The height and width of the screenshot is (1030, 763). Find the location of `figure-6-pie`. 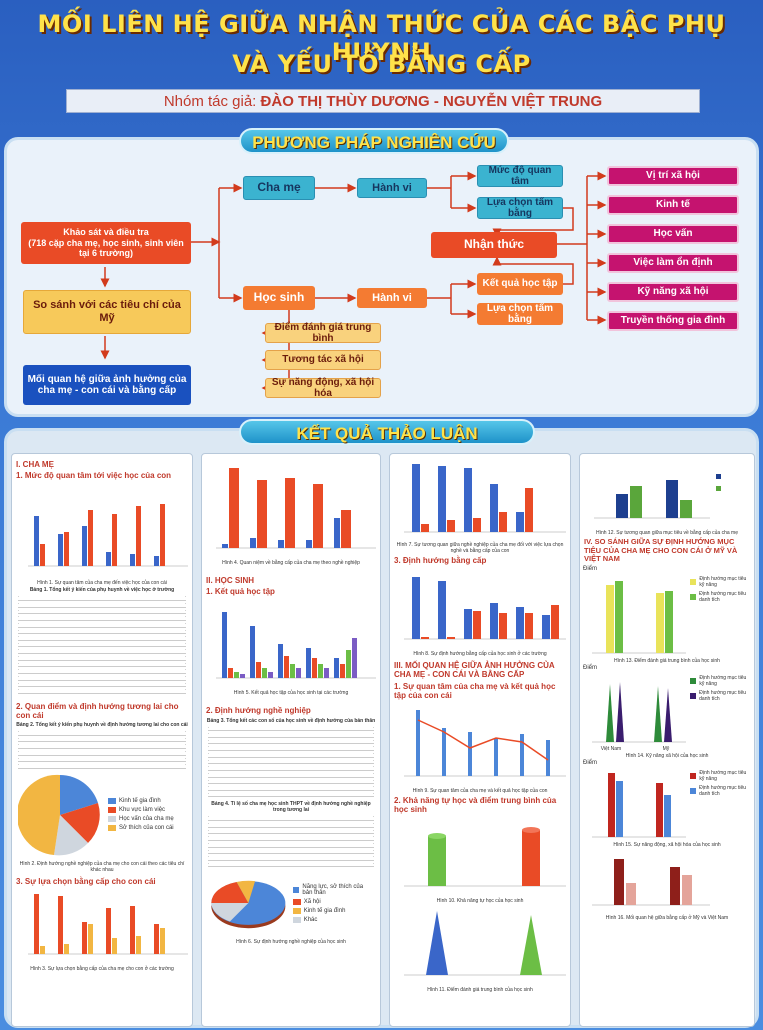

figure-6-pie is located at coordinates (248, 905).